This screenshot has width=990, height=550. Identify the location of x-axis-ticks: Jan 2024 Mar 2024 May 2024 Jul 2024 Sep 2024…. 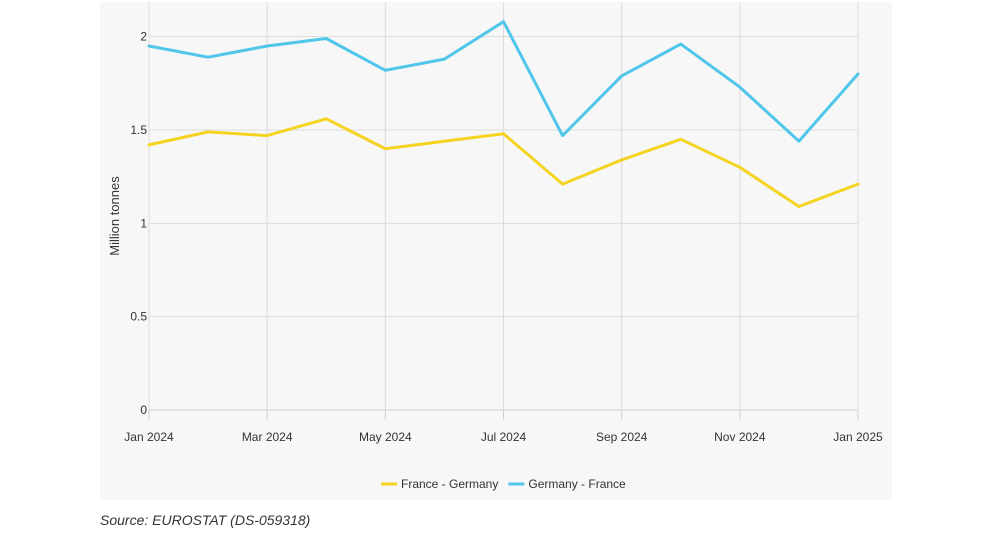
(503, 437).